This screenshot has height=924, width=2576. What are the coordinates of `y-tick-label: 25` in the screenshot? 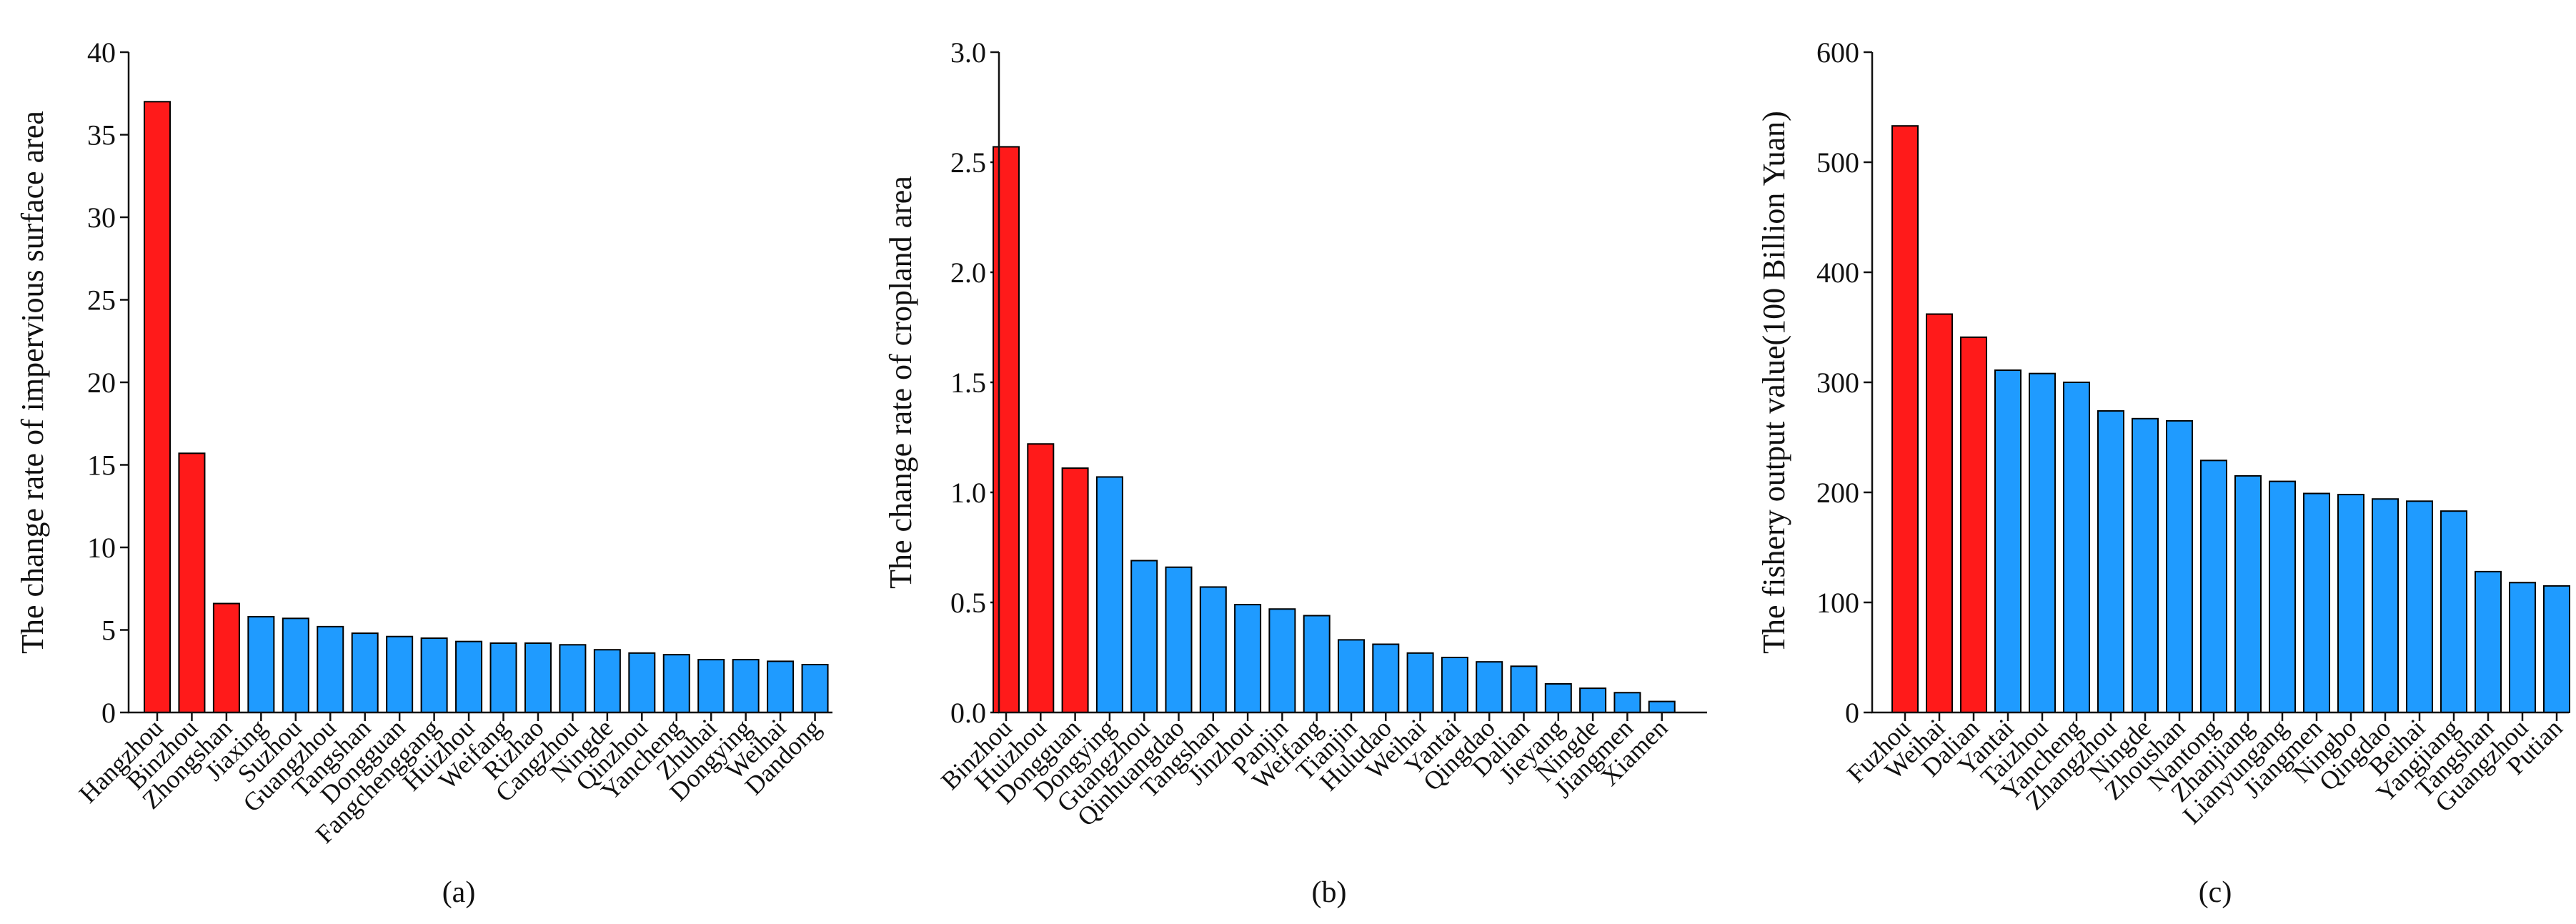 It's located at (101, 300).